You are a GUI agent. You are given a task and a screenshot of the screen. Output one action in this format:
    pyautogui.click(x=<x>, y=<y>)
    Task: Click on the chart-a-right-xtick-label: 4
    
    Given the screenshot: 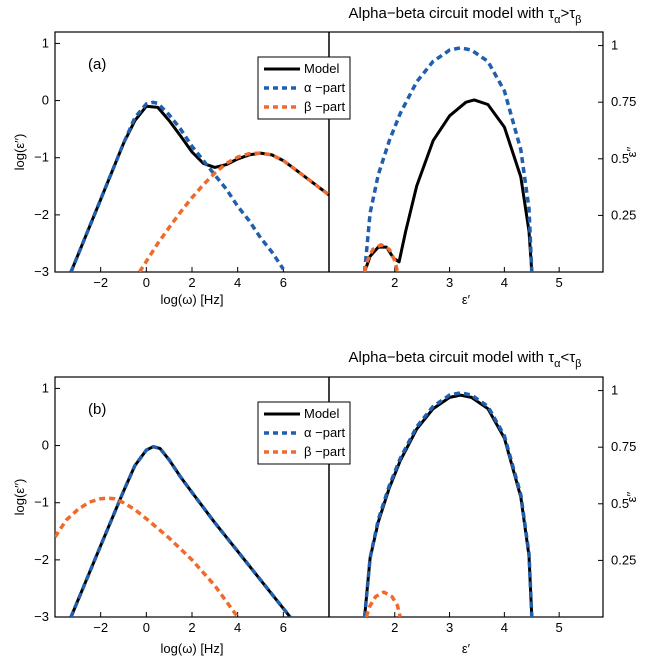 What is the action you would take?
    pyautogui.click(x=504, y=282)
    